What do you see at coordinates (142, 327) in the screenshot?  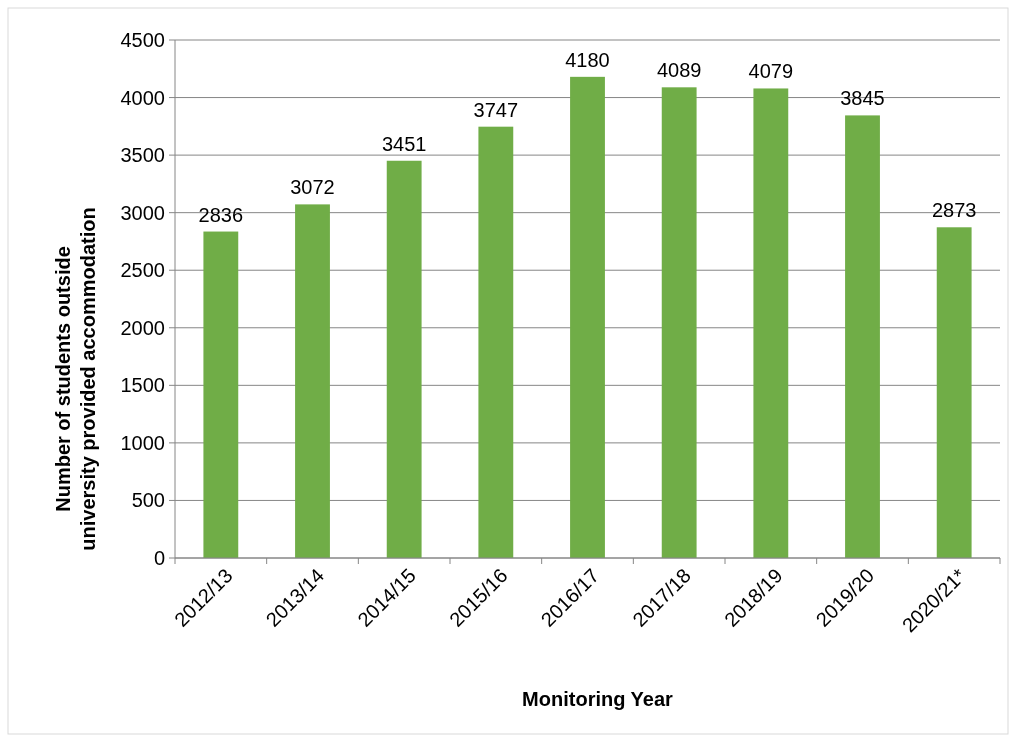 I see `y-tick-label: 2000` at bounding box center [142, 327].